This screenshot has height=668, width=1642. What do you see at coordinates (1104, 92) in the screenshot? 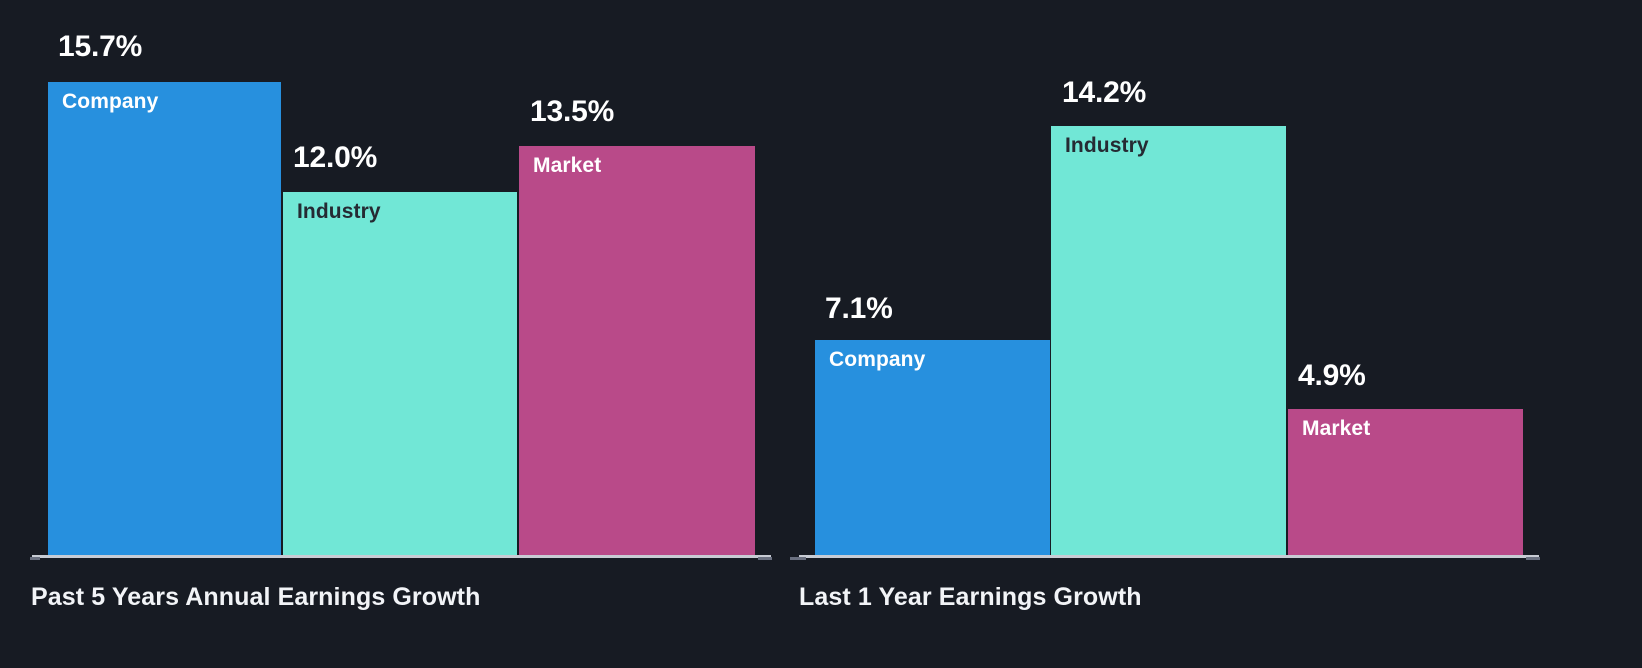
I see `value-label-industry: 14.2%` at bounding box center [1104, 92].